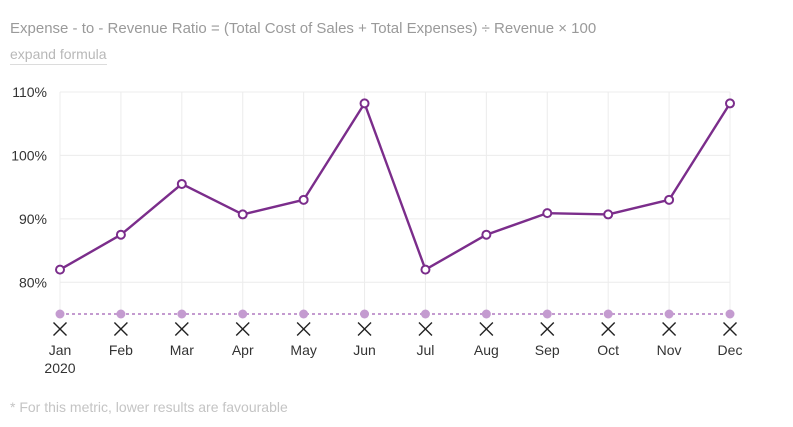 The image size is (793, 427). Describe the element at coordinates (364, 103) in the screenshot. I see `ratio-point-jun` at that location.